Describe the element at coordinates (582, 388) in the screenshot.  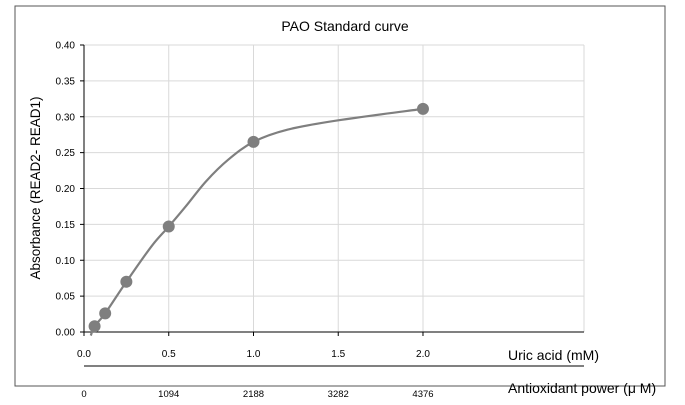
I see `secondary-x-axis-label: Antioxidant power (μ M)` at that location.